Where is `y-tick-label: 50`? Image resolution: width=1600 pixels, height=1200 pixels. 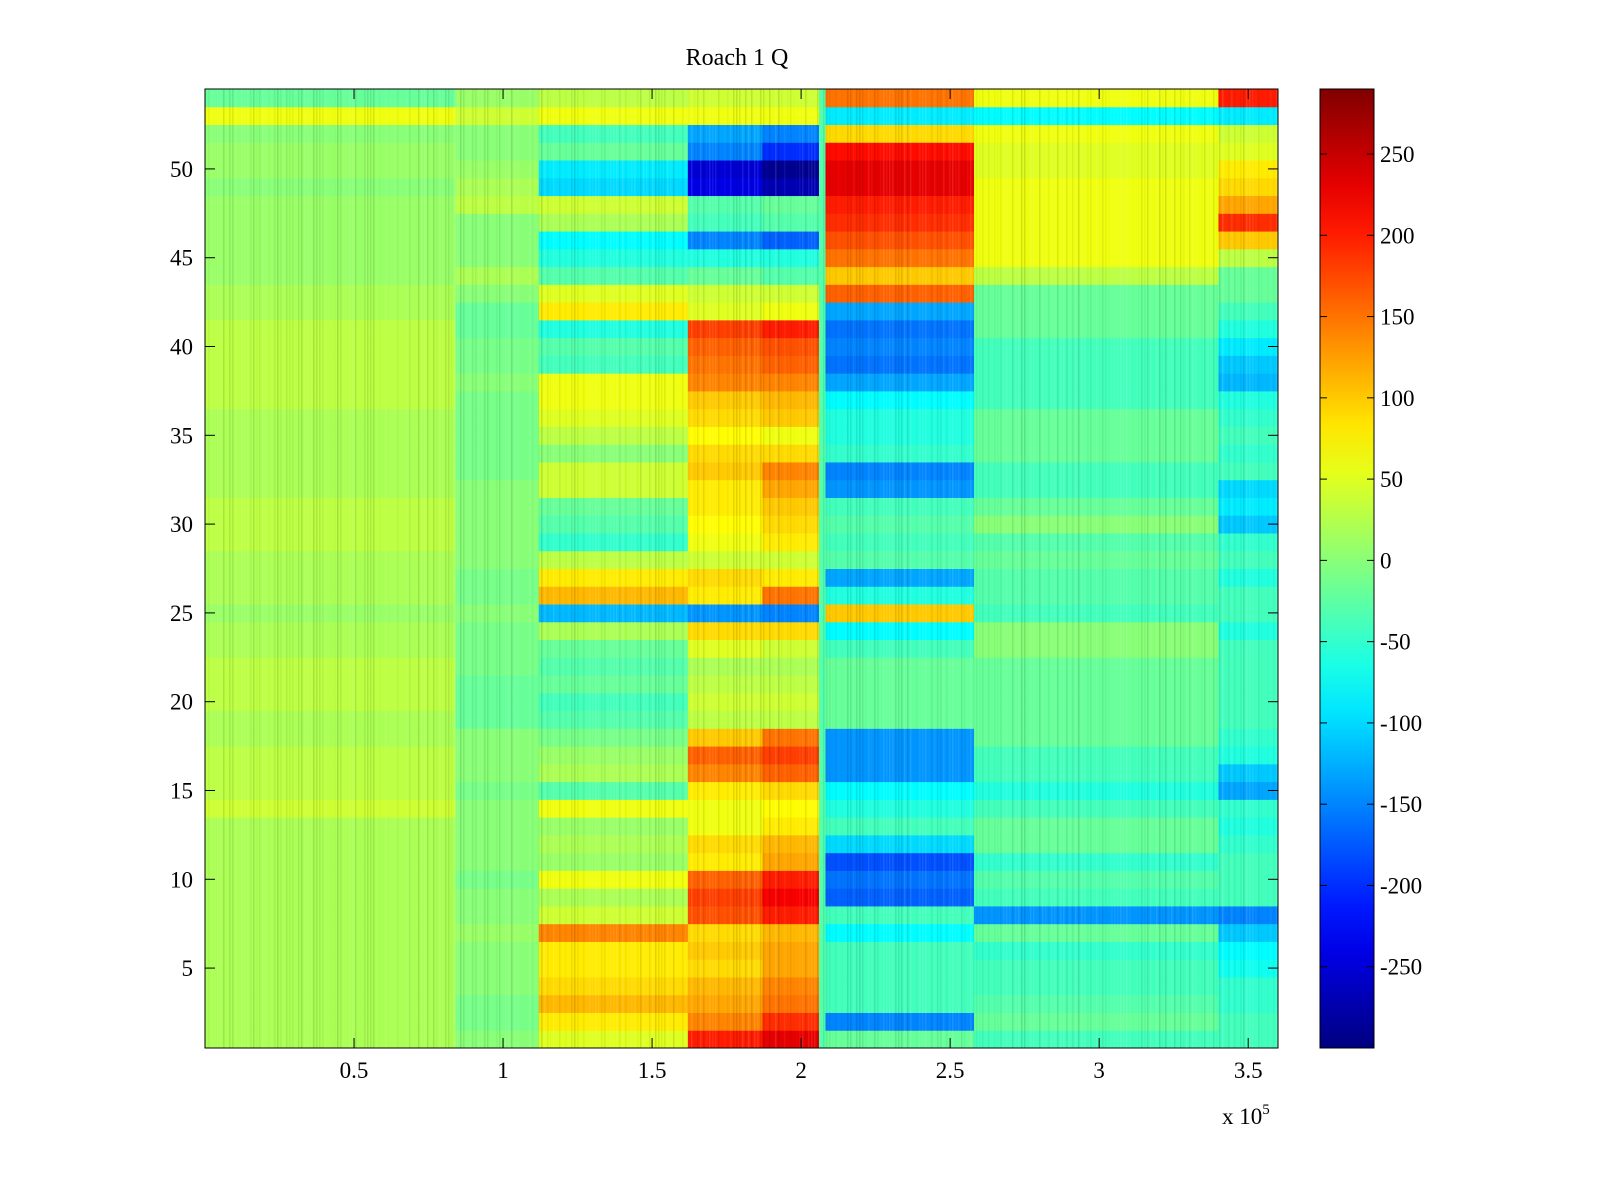 y-tick-label: 50 is located at coordinates (181, 169).